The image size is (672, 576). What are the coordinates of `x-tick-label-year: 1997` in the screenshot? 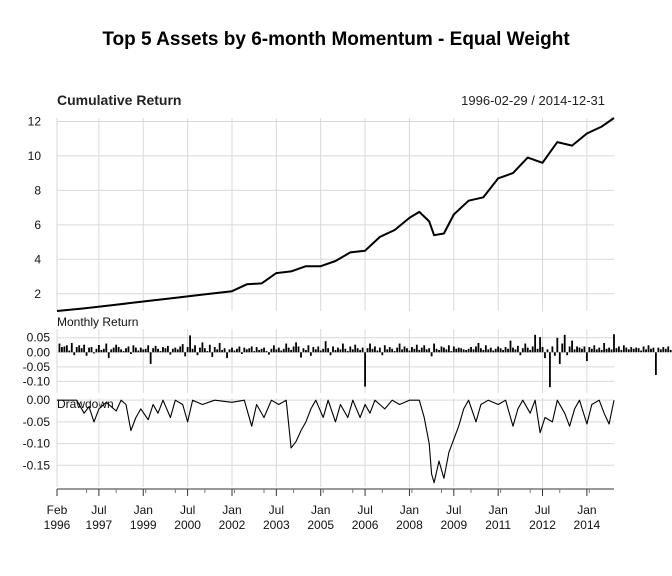 It's located at (99, 525).